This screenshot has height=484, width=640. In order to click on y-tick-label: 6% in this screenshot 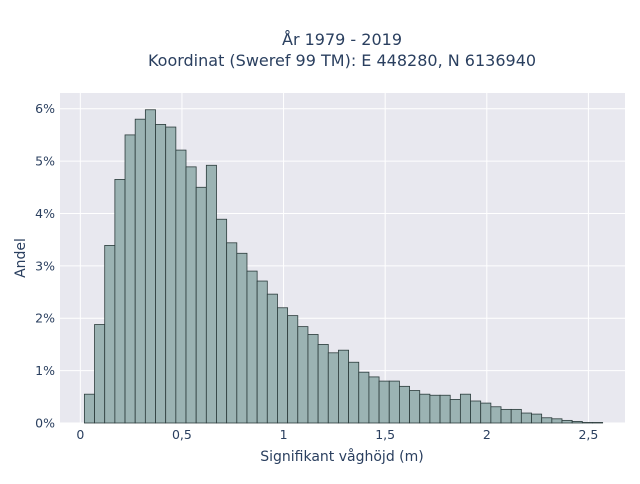, I will do `click(45, 108)`.